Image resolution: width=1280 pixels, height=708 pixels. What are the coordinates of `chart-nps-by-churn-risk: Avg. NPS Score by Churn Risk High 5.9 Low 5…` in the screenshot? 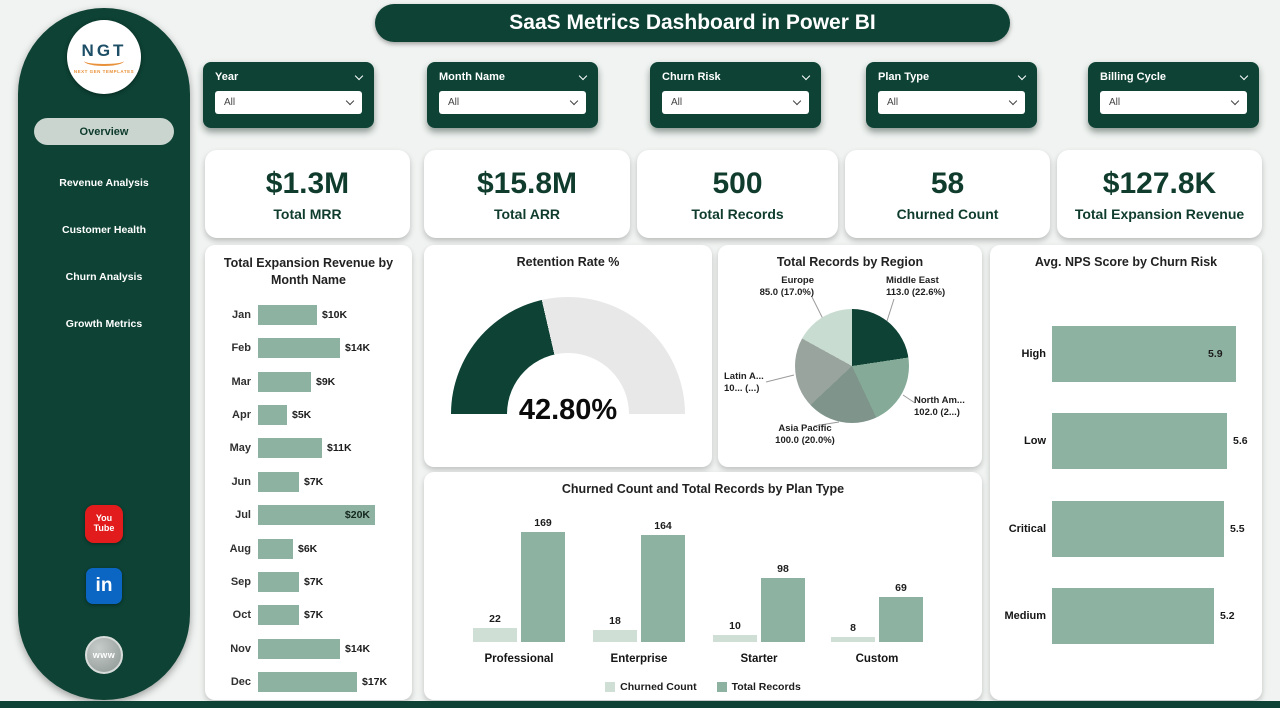 It's located at (1126, 472).